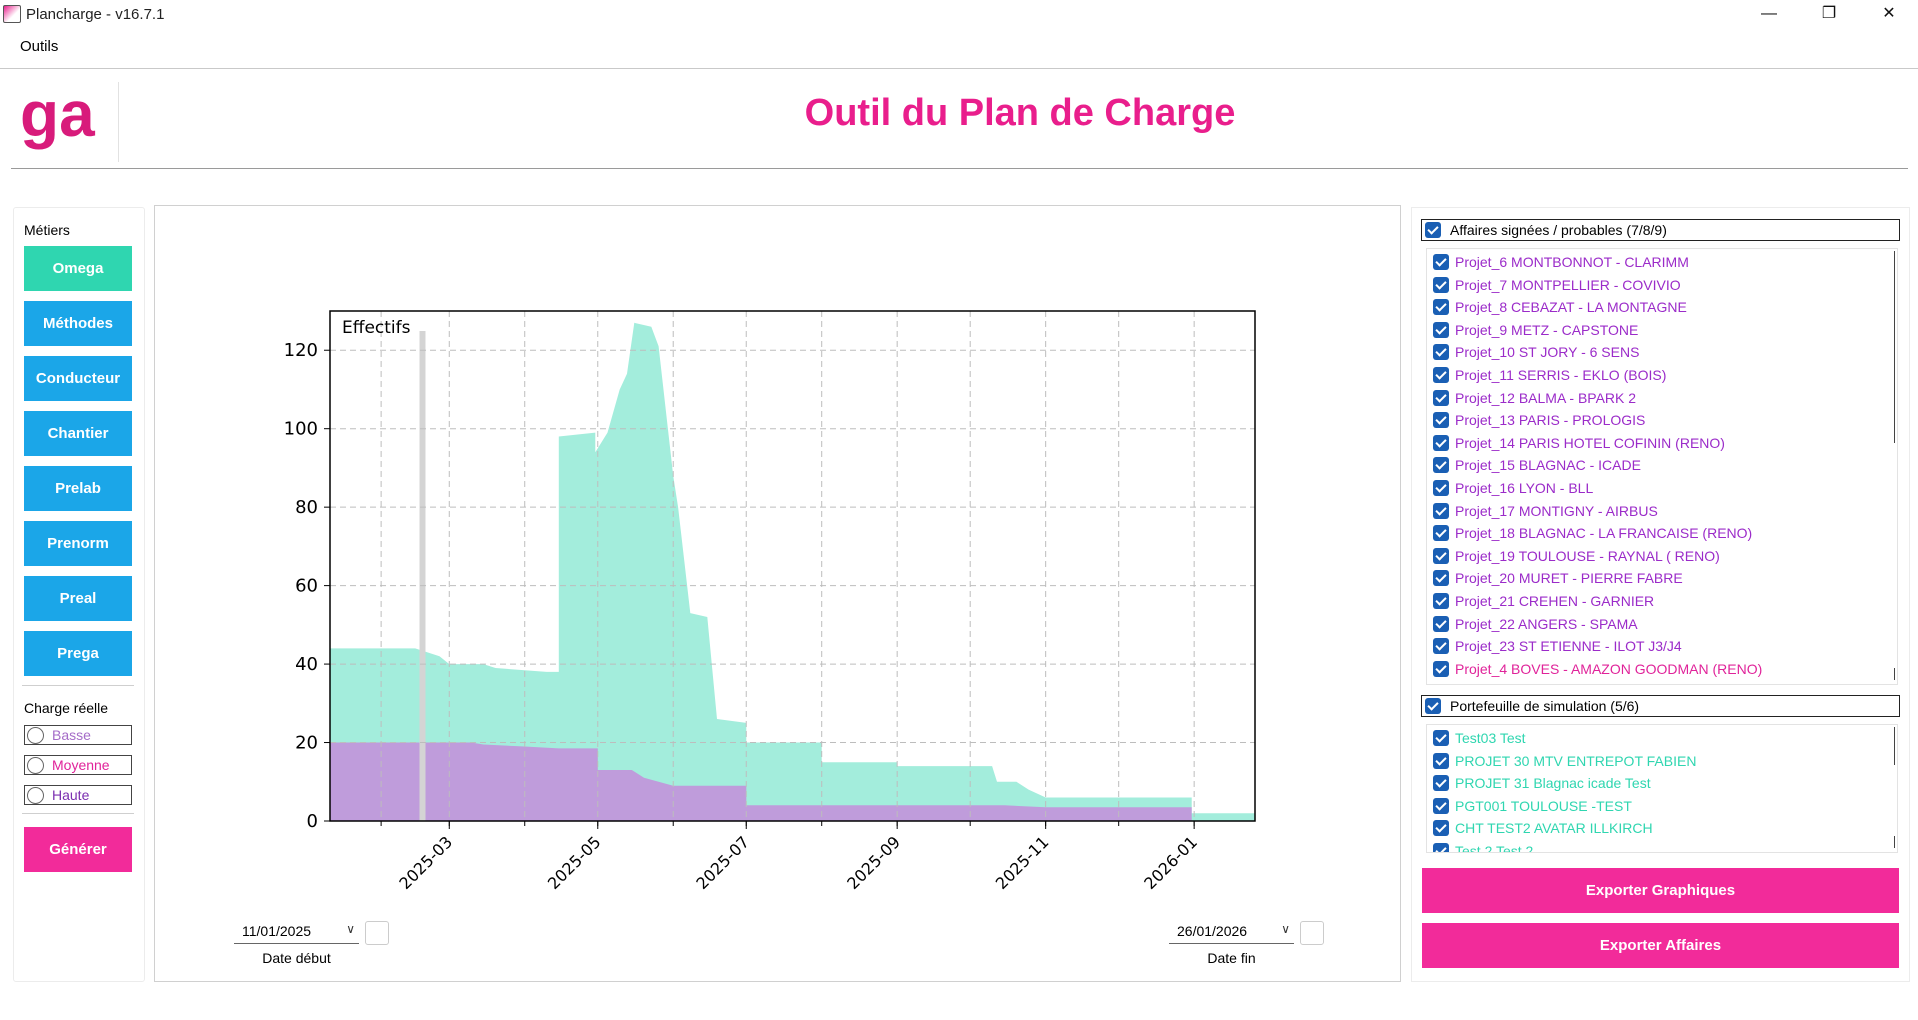 The width and height of the screenshot is (1918, 1020). What do you see at coordinates (574, 862) in the screenshot?
I see `x-tick-label: 2025-05` at bounding box center [574, 862].